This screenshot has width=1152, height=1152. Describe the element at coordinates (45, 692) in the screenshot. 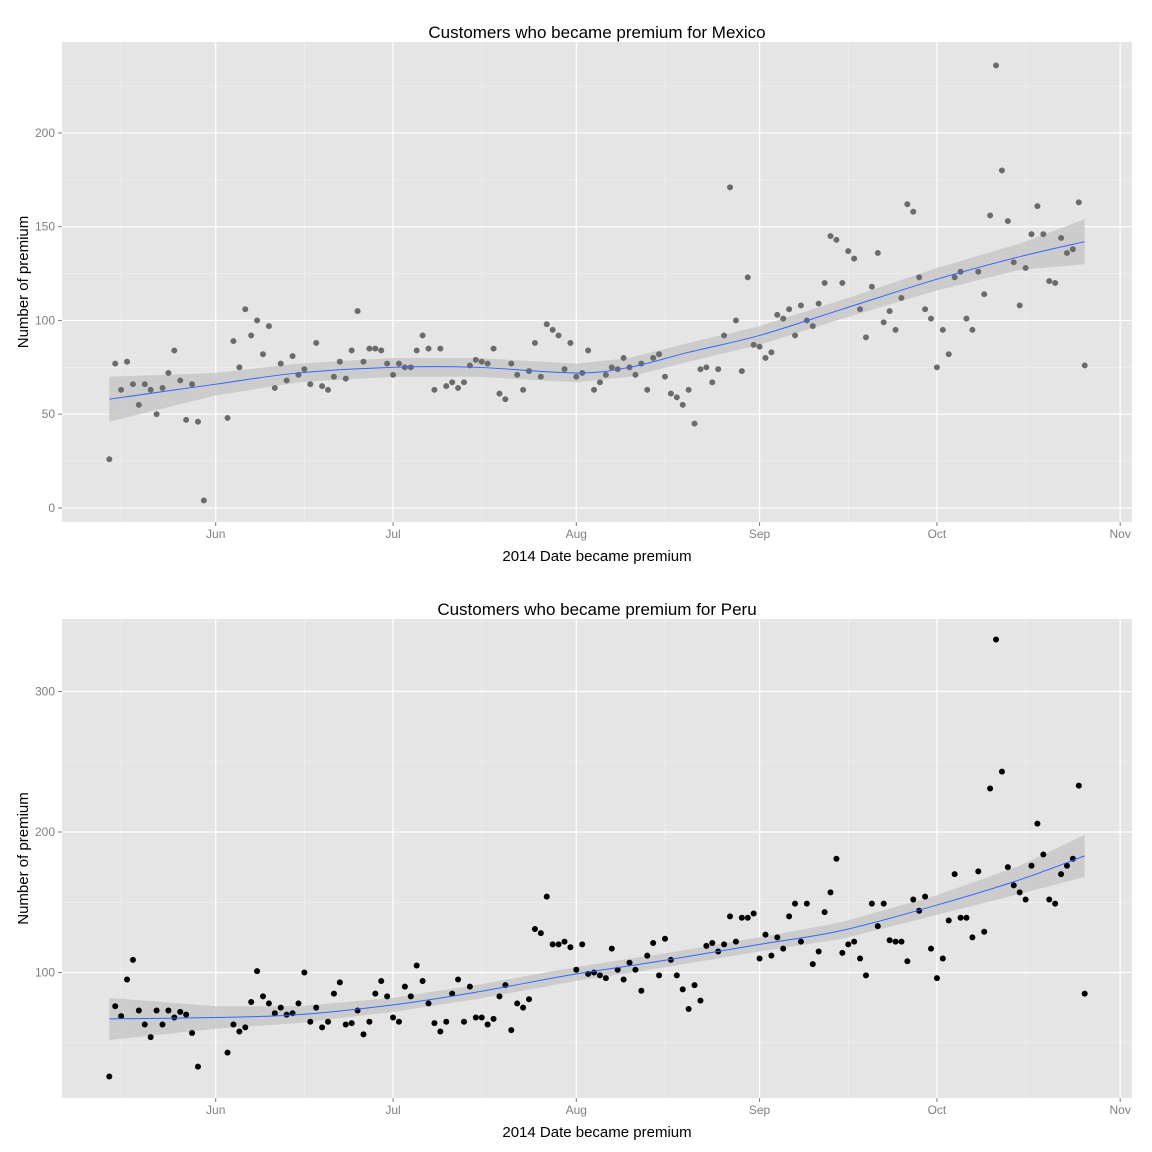

I see `y-tick-label: 300` at that location.